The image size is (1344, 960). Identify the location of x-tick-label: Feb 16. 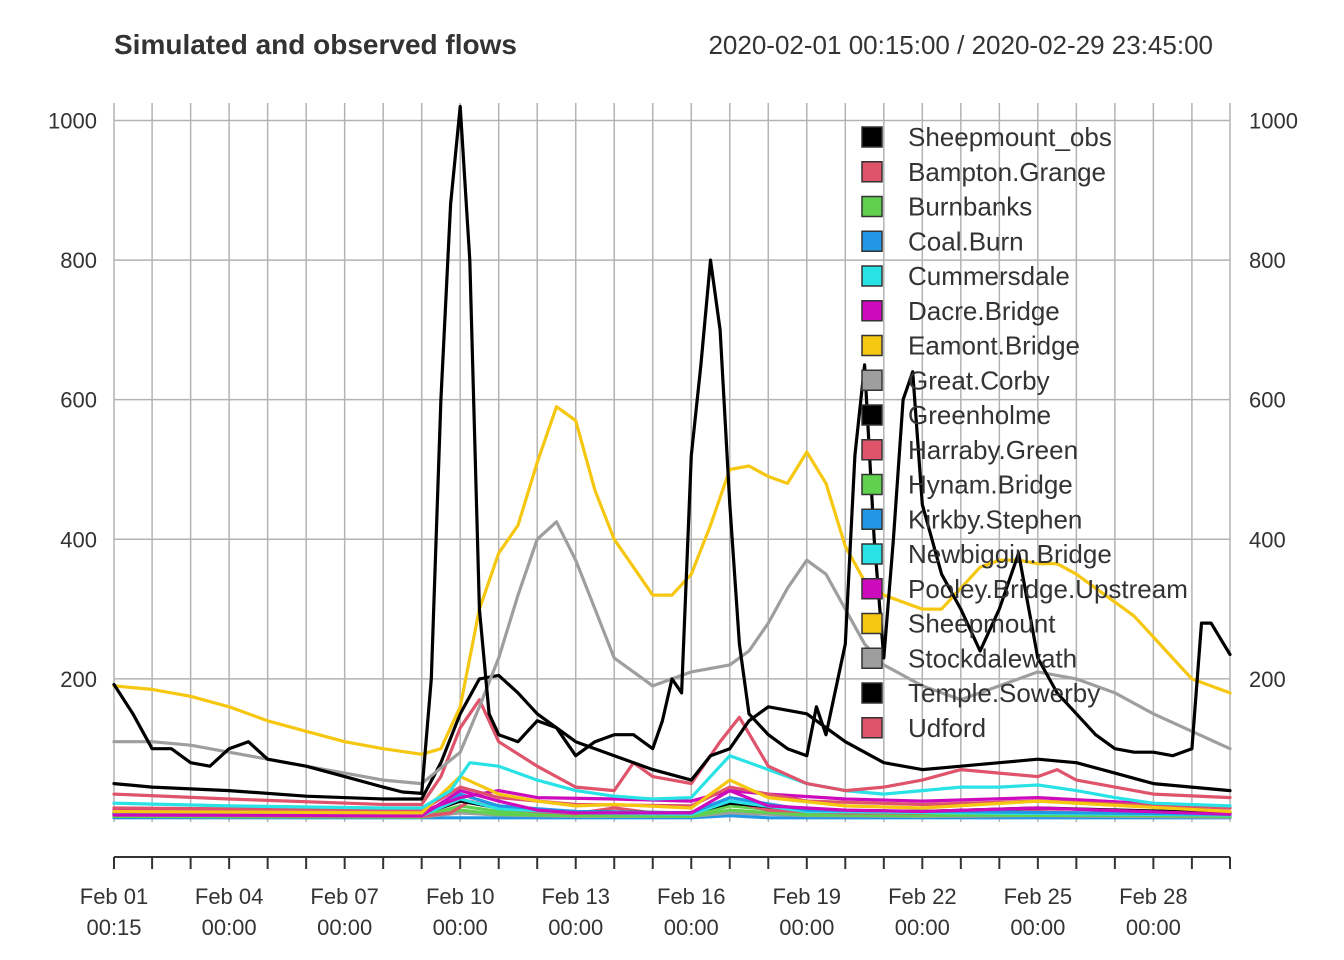
(691, 896).